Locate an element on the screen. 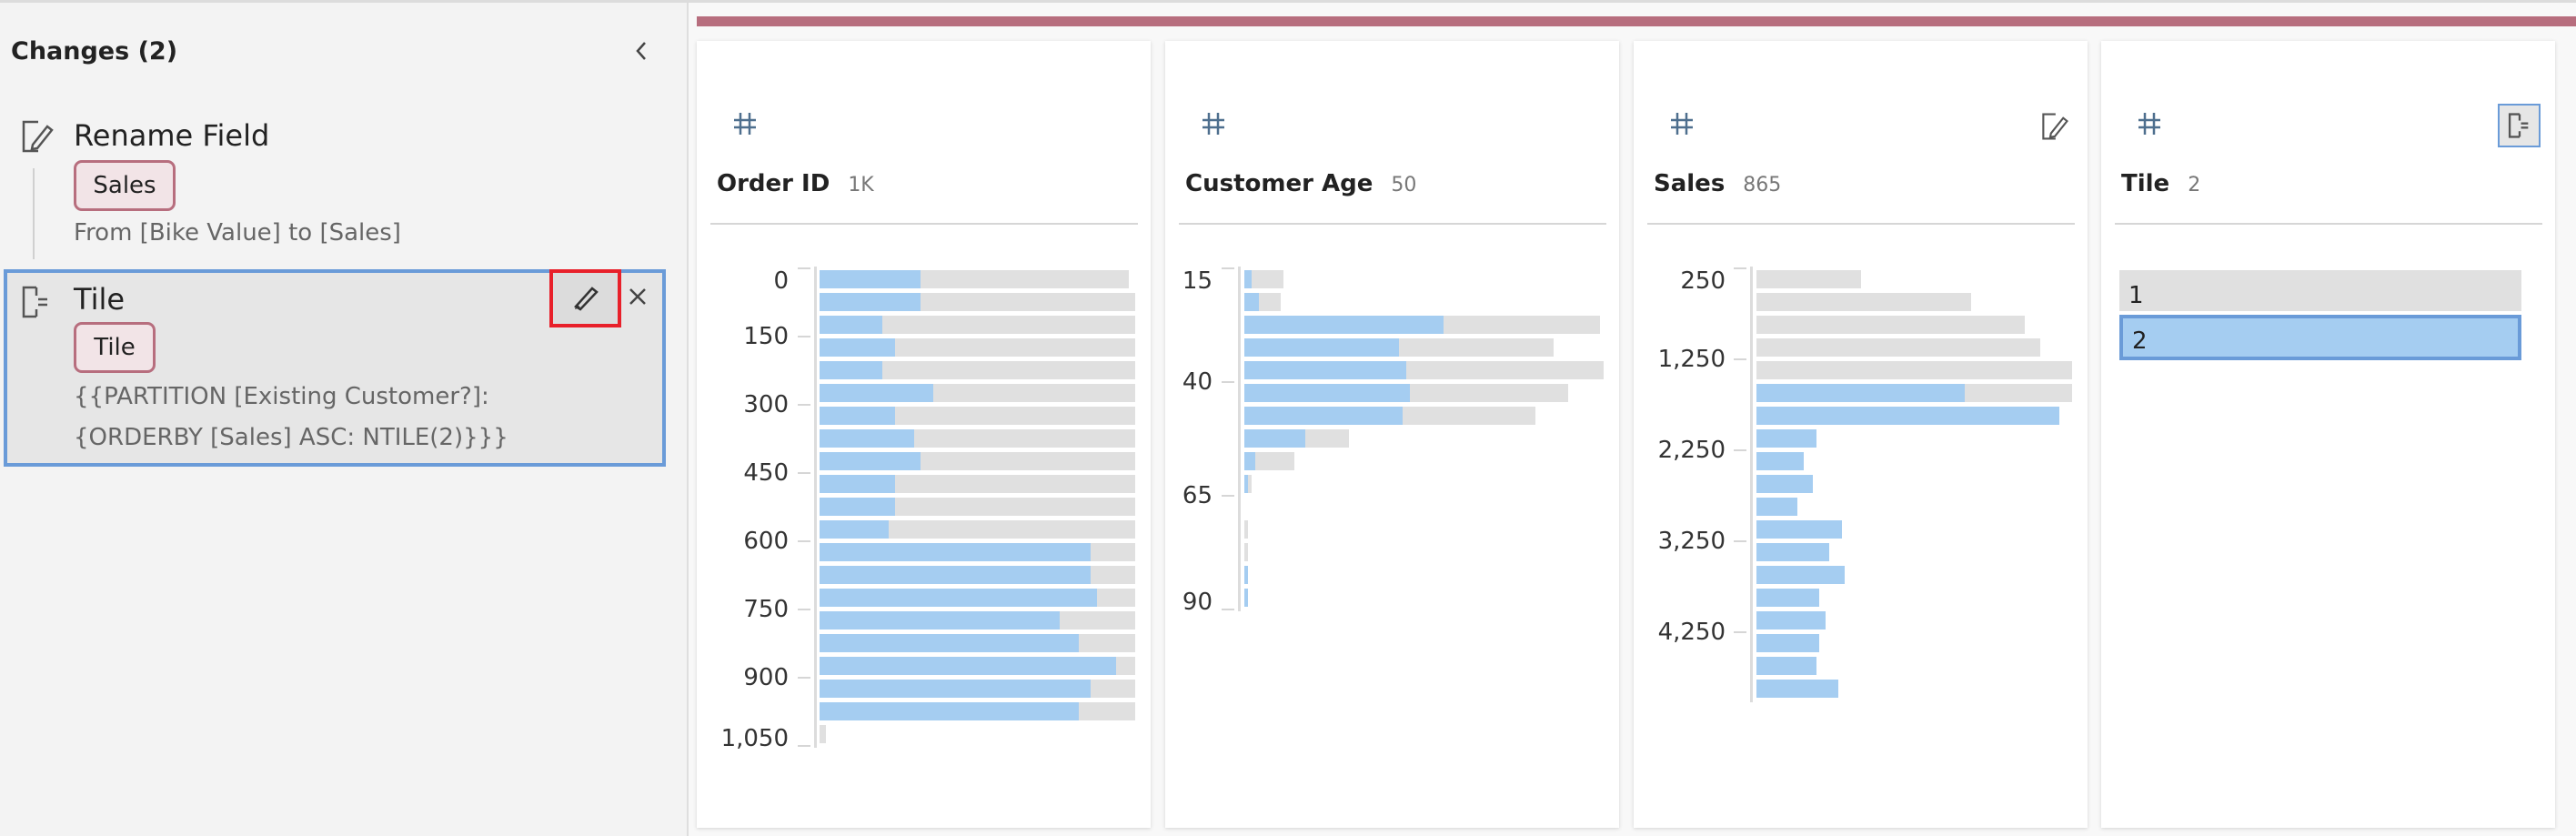 The width and height of the screenshot is (2576, 836). field-name: Sales 865 is located at coordinates (1717, 183).